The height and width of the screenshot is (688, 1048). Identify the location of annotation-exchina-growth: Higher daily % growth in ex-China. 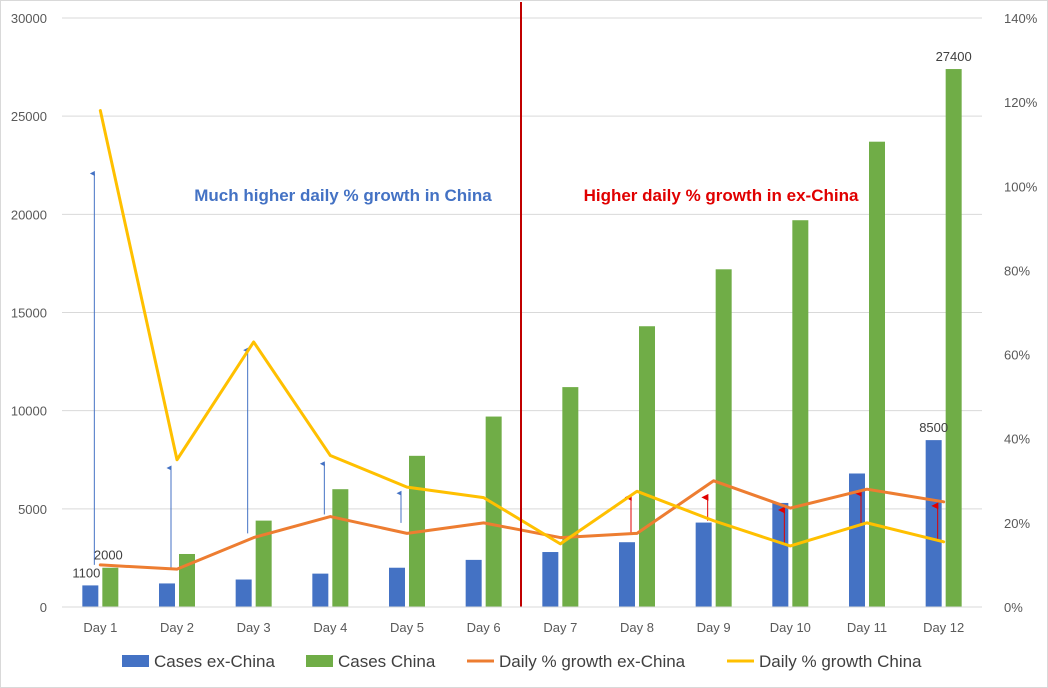
(721, 195).